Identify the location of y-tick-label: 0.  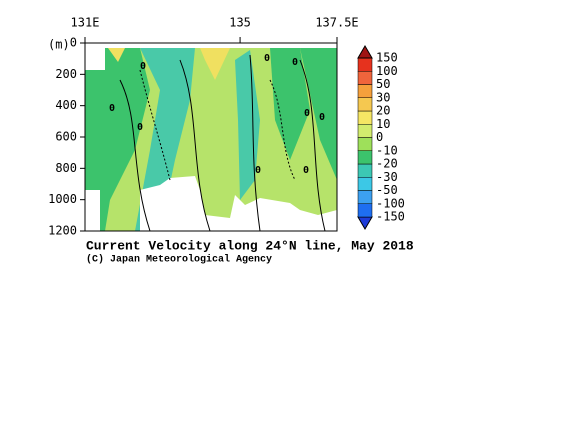
(73, 43).